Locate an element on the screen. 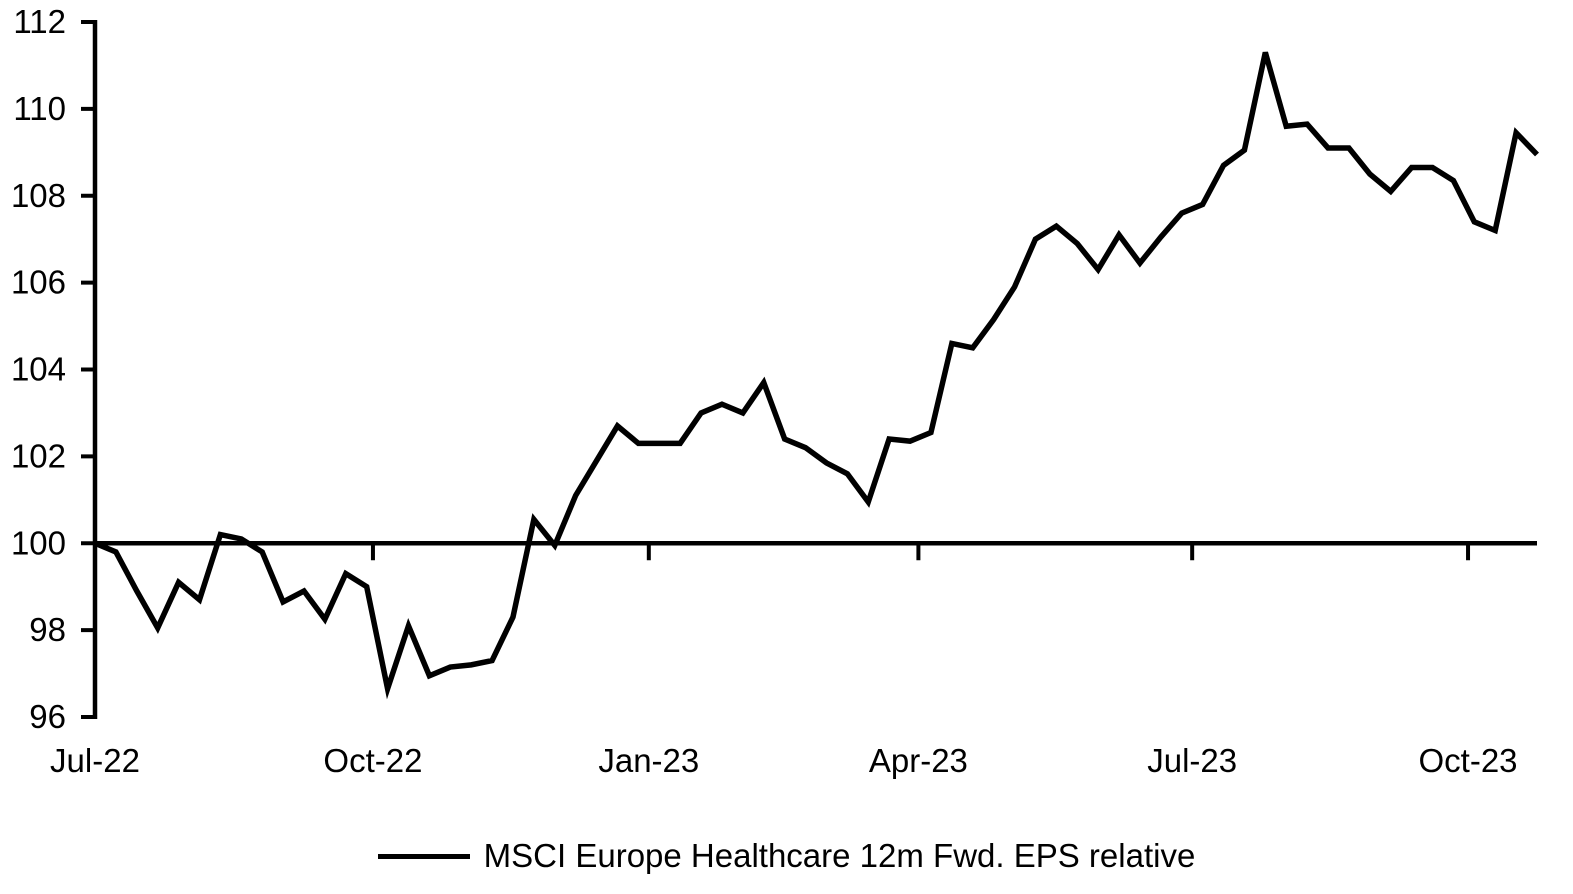  x-axis-label: Jul-23 is located at coordinates (1192, 760).